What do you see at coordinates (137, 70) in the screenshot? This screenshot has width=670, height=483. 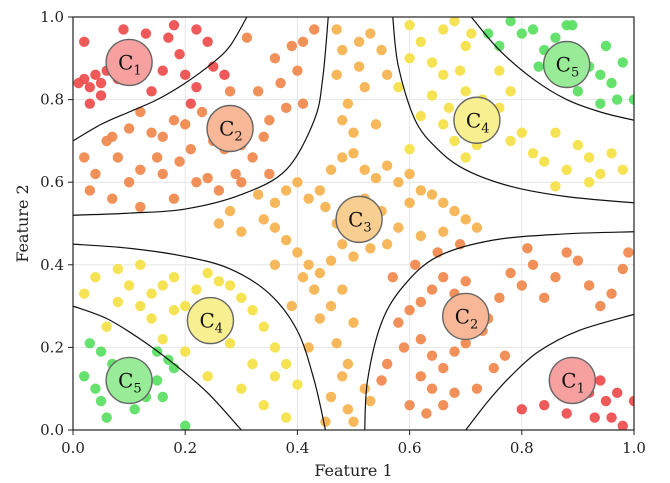 I see `centroid-label-subscript: 1` at bounding box center [137, 70].